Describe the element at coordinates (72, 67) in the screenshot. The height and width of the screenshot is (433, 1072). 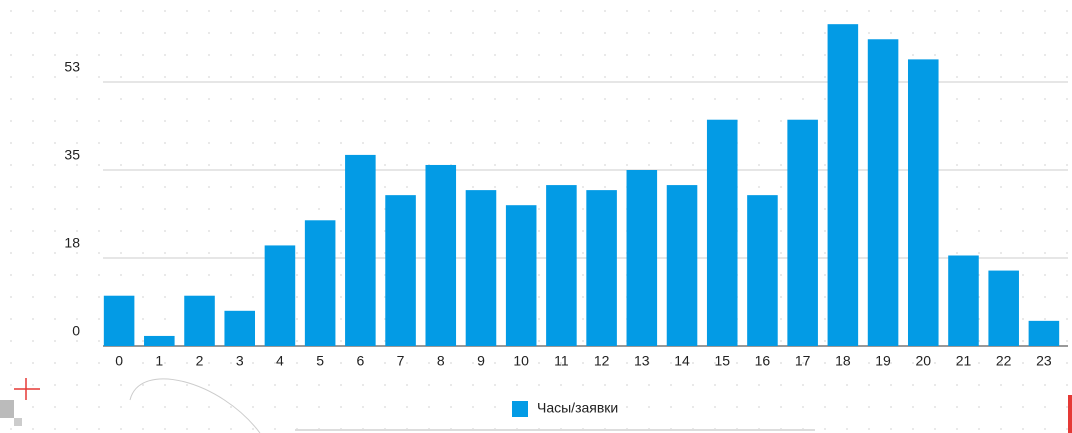
I see `y-tick-label: 53` at that location.